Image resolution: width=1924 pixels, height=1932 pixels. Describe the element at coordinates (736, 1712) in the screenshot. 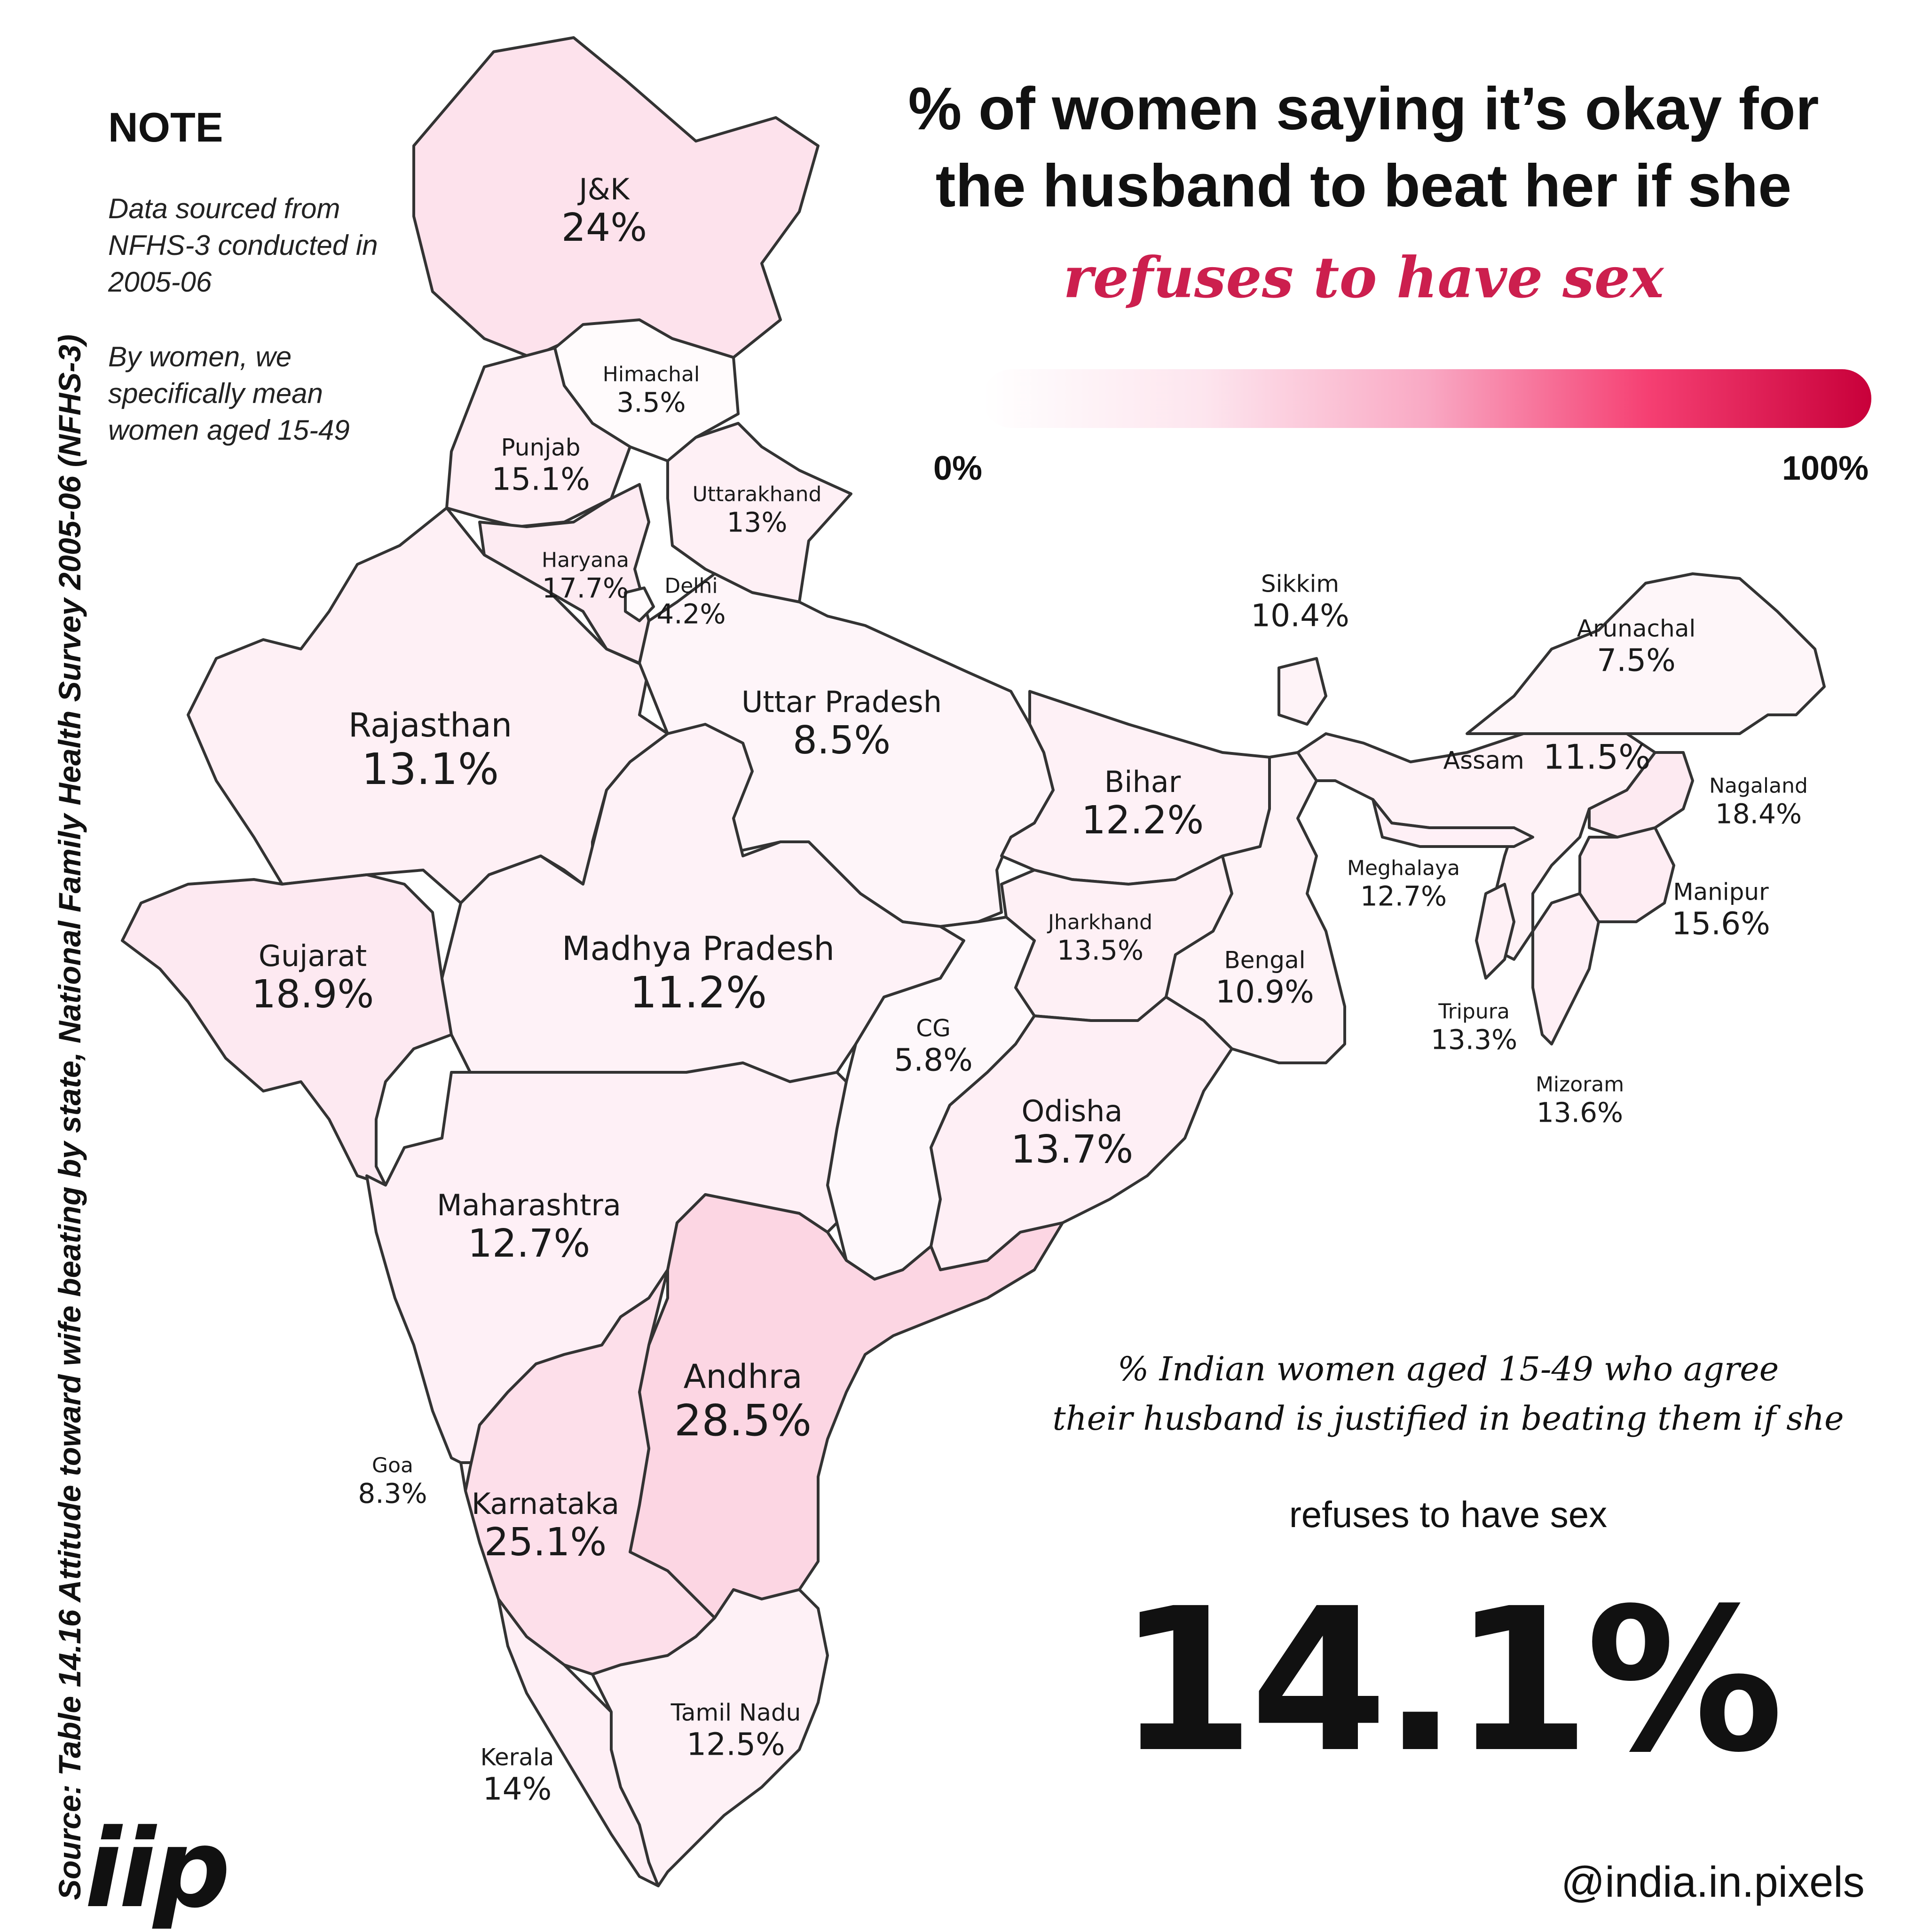

I see `state-name: Tamil Nadu` at that location.